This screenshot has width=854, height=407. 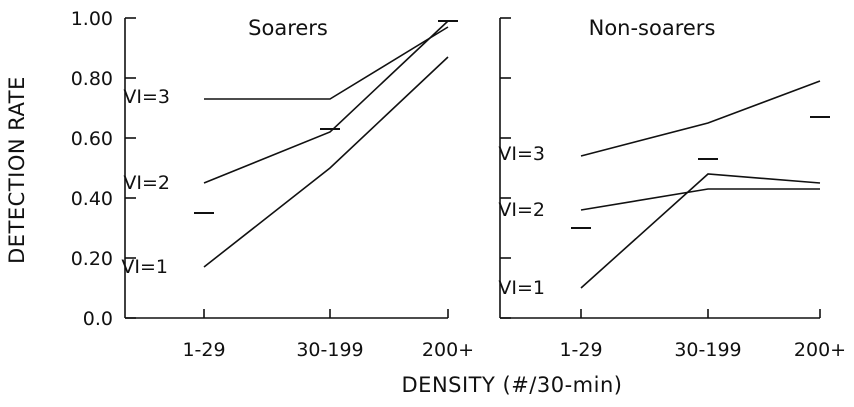 I want to click on x-axis-title: DENSITY (#/30-min), so click(x=512, y=385).